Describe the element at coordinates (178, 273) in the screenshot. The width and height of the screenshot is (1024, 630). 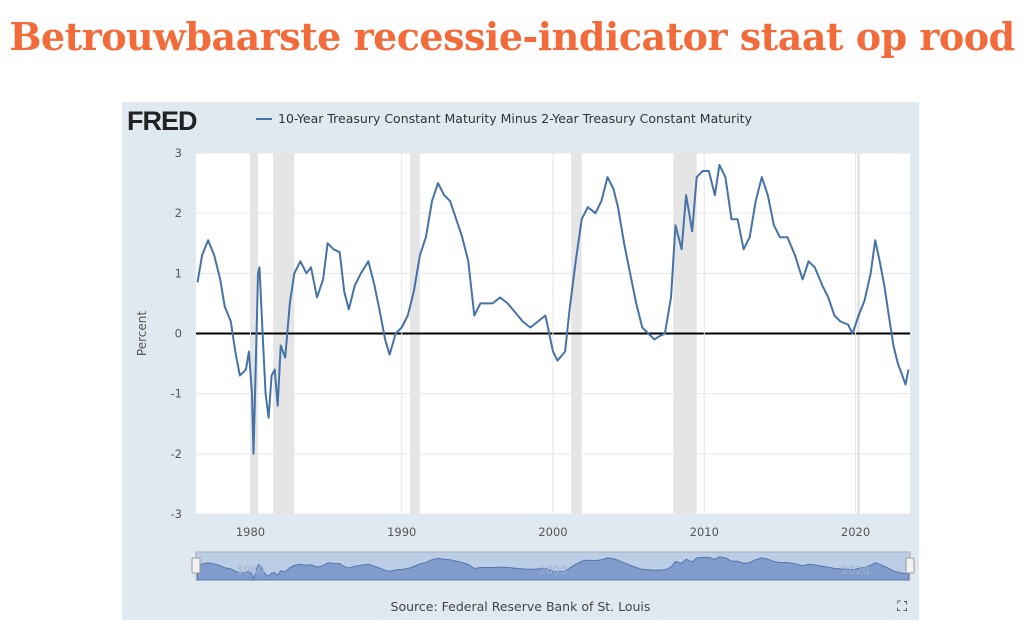
I see `y-tick-label: 1` at that location.